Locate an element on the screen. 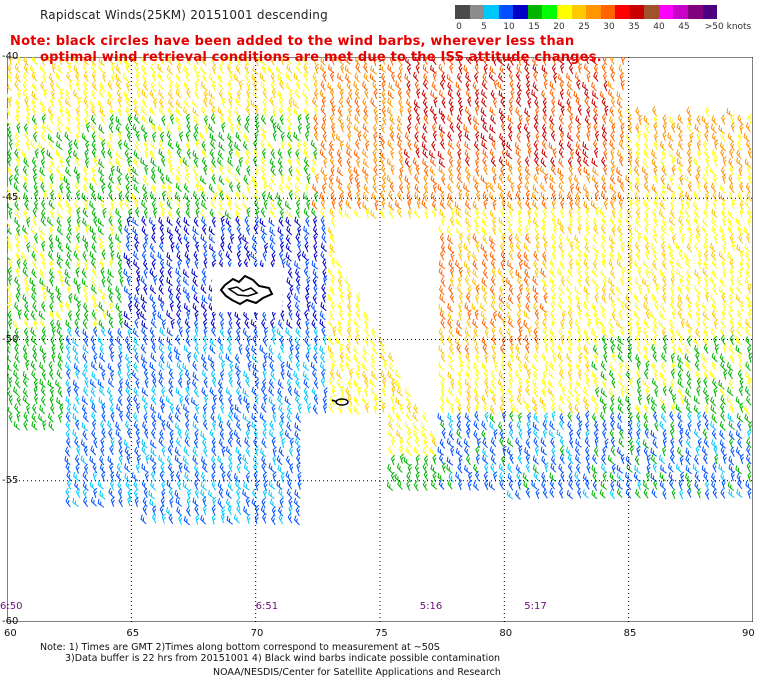 This screenshot has width=760, height=688. colorbar-label: 25 is located at coordinates (584, 27).